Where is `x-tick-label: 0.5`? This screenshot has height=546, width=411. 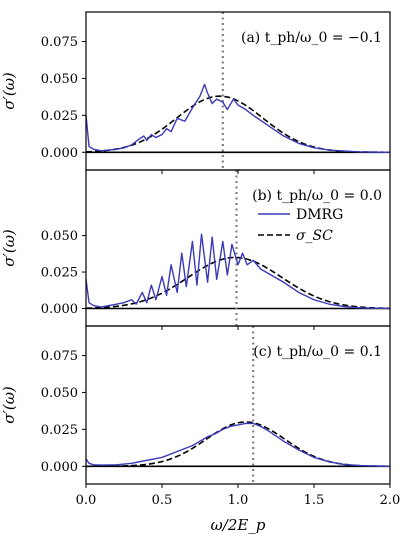
x-tick-label: 0.5 is located at coordinates (162, 500).